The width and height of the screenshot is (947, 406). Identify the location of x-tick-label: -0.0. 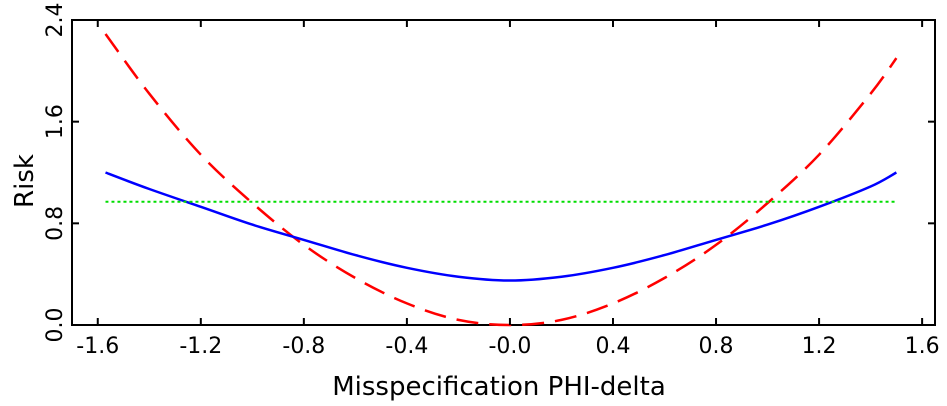
(509, 346).